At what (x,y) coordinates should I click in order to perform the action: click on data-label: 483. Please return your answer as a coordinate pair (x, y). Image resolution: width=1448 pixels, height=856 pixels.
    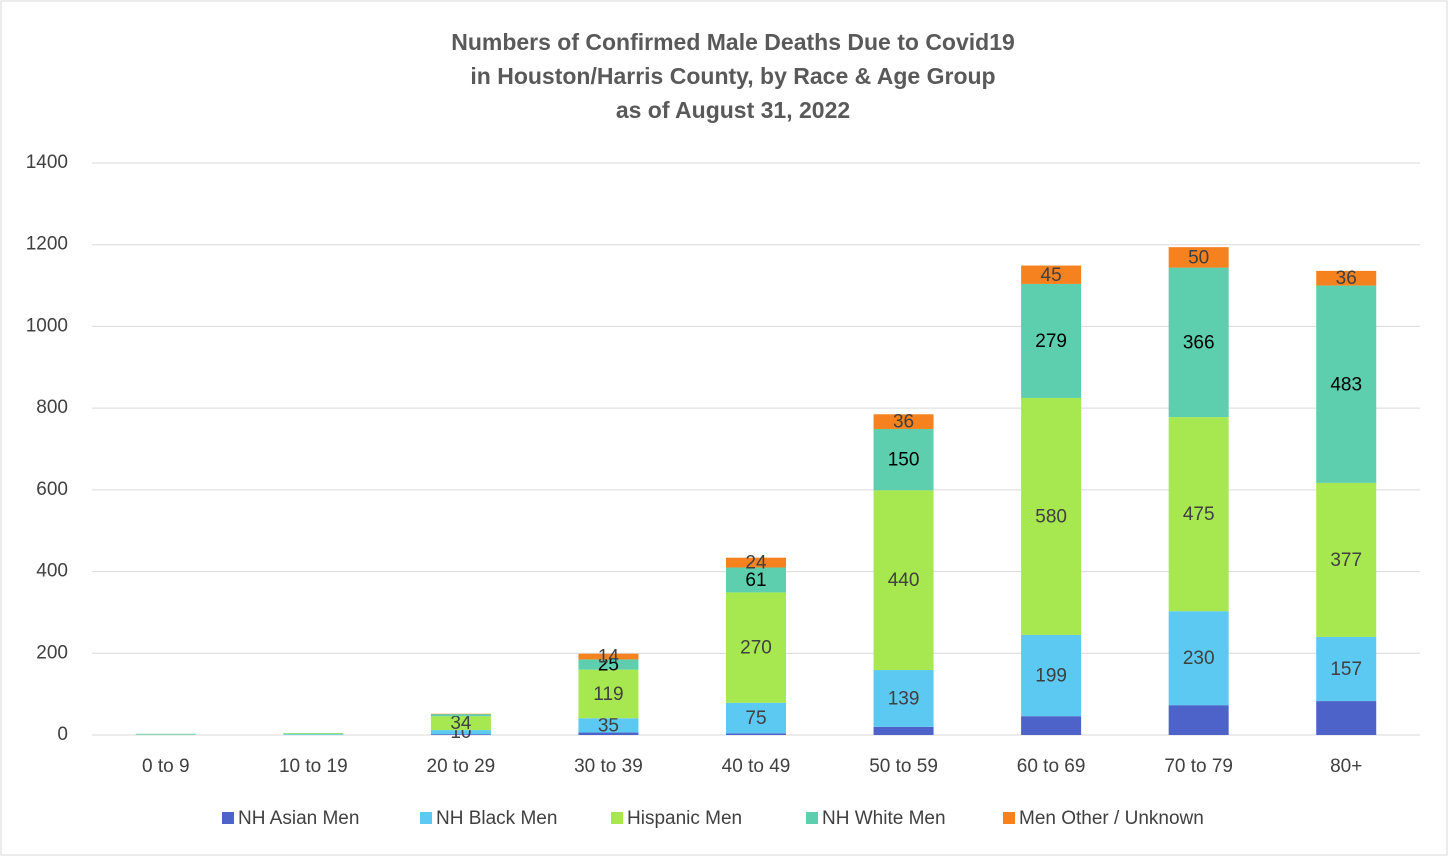
    Looking at the image, I should click on (1346, 384).